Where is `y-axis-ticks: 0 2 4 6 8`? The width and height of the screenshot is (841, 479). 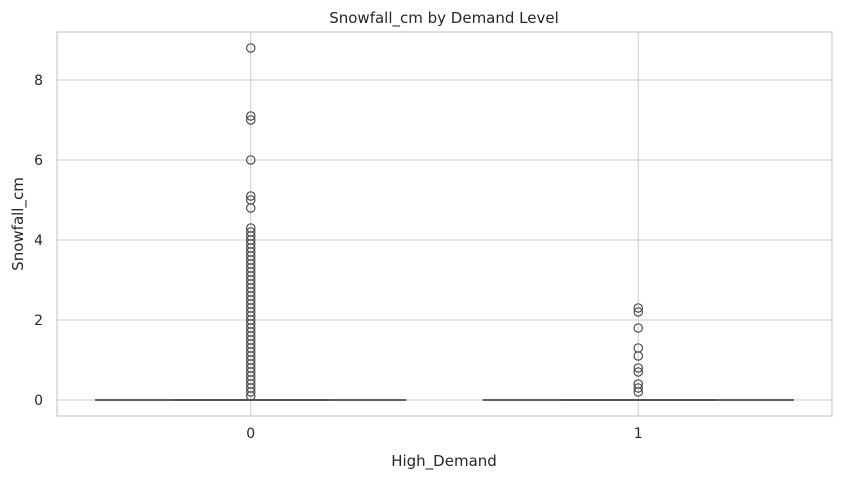
y-axis-ticks: 0 2 4 6 8 is located at coordinates (38, 241).